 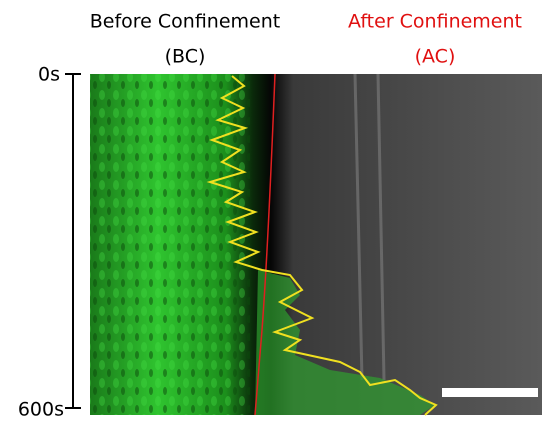 What do you see at coordinates (185, 22) in the screenshot?
I see `before-title: Before Confinement` at bounding box center [185, 22].